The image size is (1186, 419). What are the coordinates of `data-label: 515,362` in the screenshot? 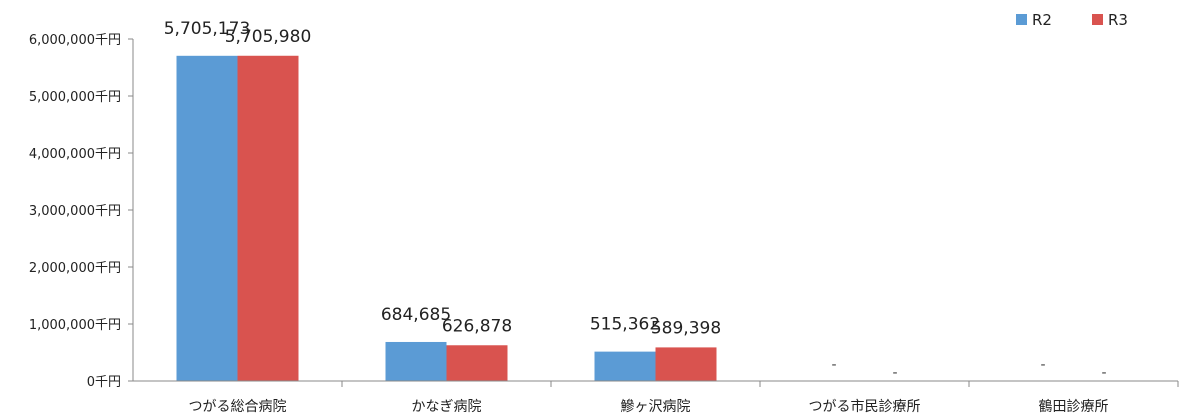 It's located at (625, 325).